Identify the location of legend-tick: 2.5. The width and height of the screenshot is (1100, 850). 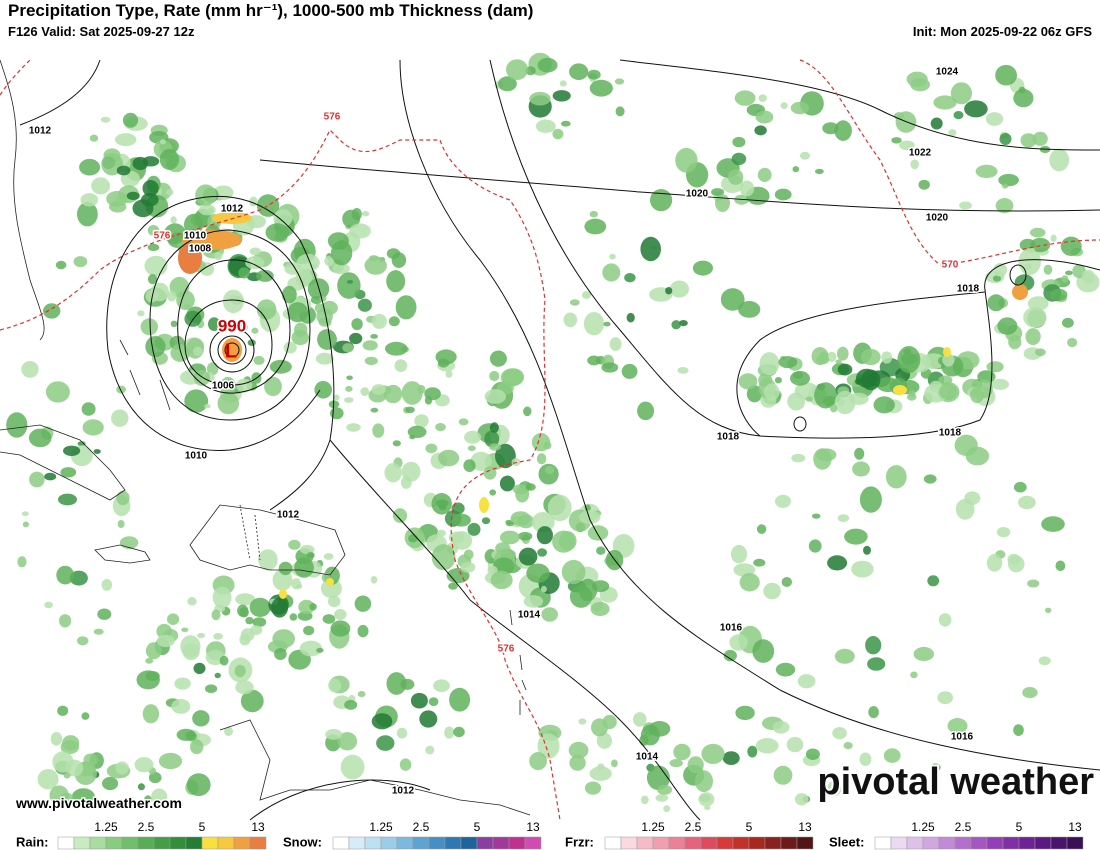
(963, 827).